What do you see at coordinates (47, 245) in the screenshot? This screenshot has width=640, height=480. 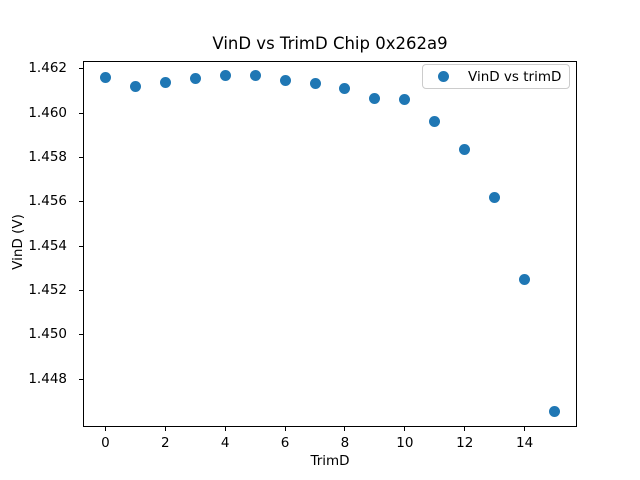 I see `y-tick-label: 1.454` at bounding box center [47, 245].